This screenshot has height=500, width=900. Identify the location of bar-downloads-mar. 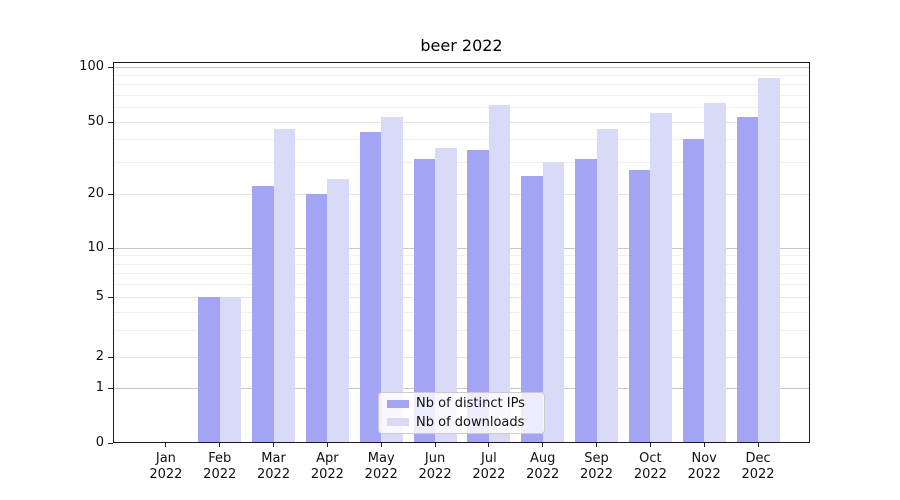
(284, 285).